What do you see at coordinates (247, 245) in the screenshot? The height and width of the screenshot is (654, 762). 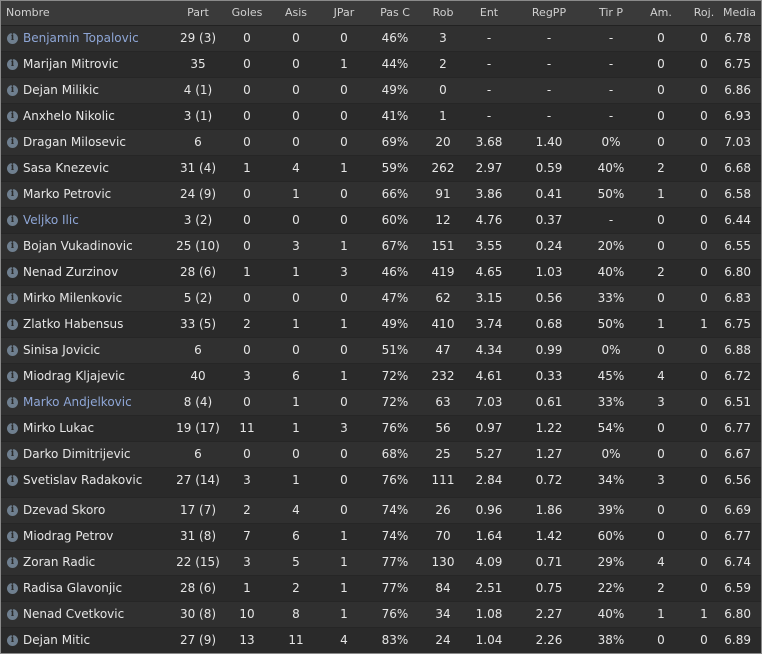 I see `cell-goles: 0` at bounding box center [247, 245].